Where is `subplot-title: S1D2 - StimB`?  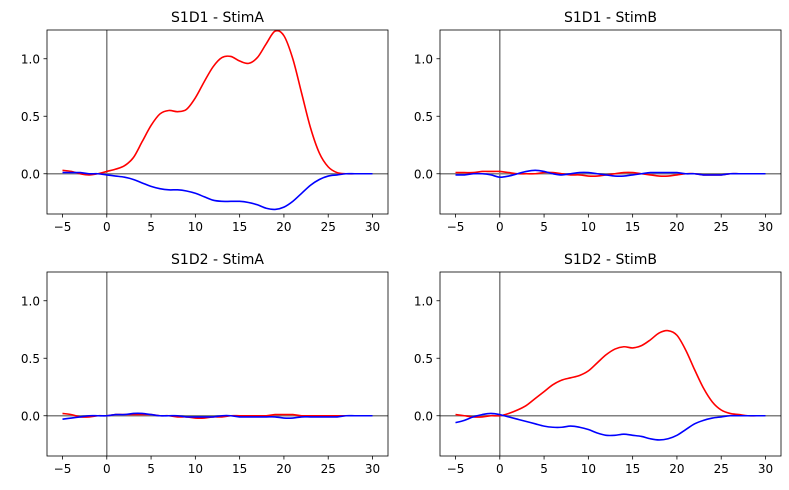 subplot-title: S1D2 - StimB is located at coordinates (610, 260).